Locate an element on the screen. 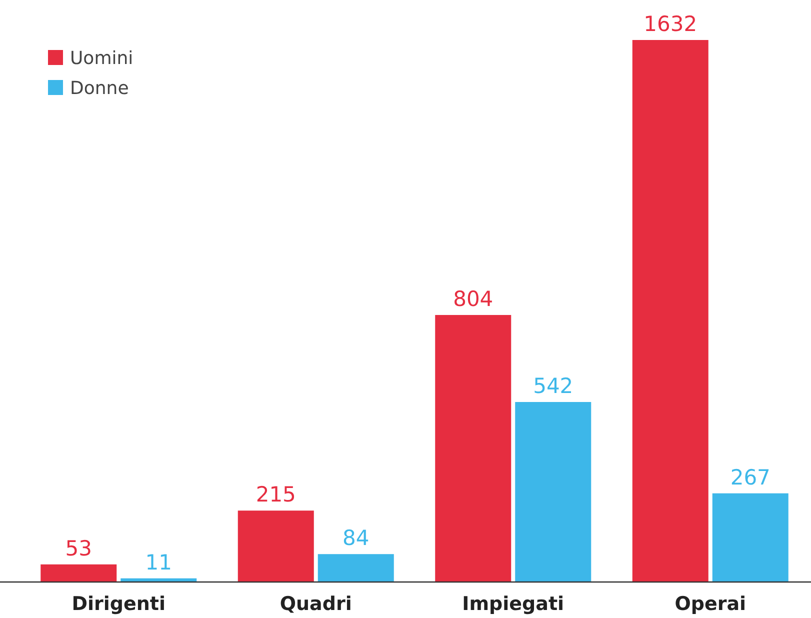 This screenshot has width=811, height=618. legend-label: Donne is located at coordinates (99, 88).